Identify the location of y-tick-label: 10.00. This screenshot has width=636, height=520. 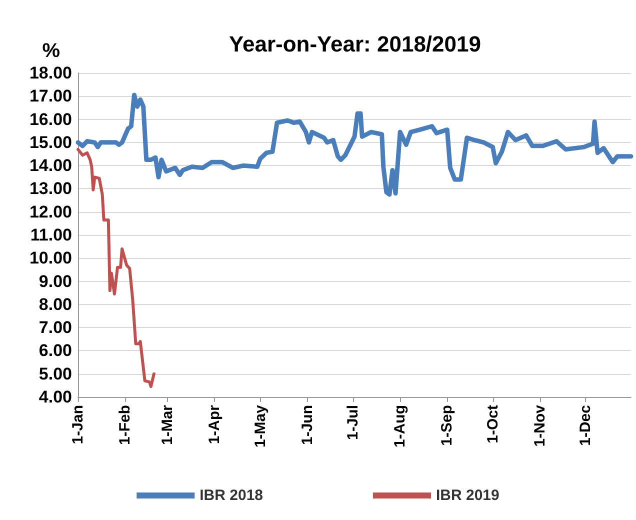
(50, 258).